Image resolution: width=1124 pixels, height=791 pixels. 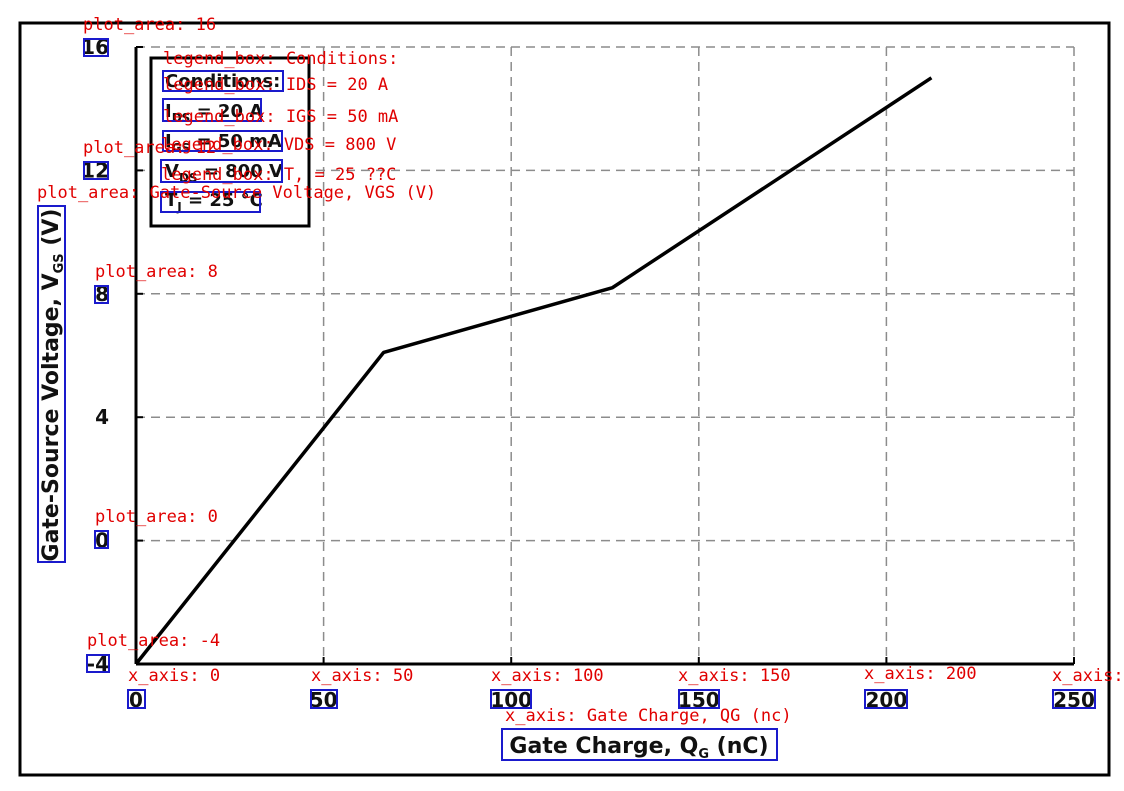 I want to click on x-tick-label: 0, so click(x=136, y=700).